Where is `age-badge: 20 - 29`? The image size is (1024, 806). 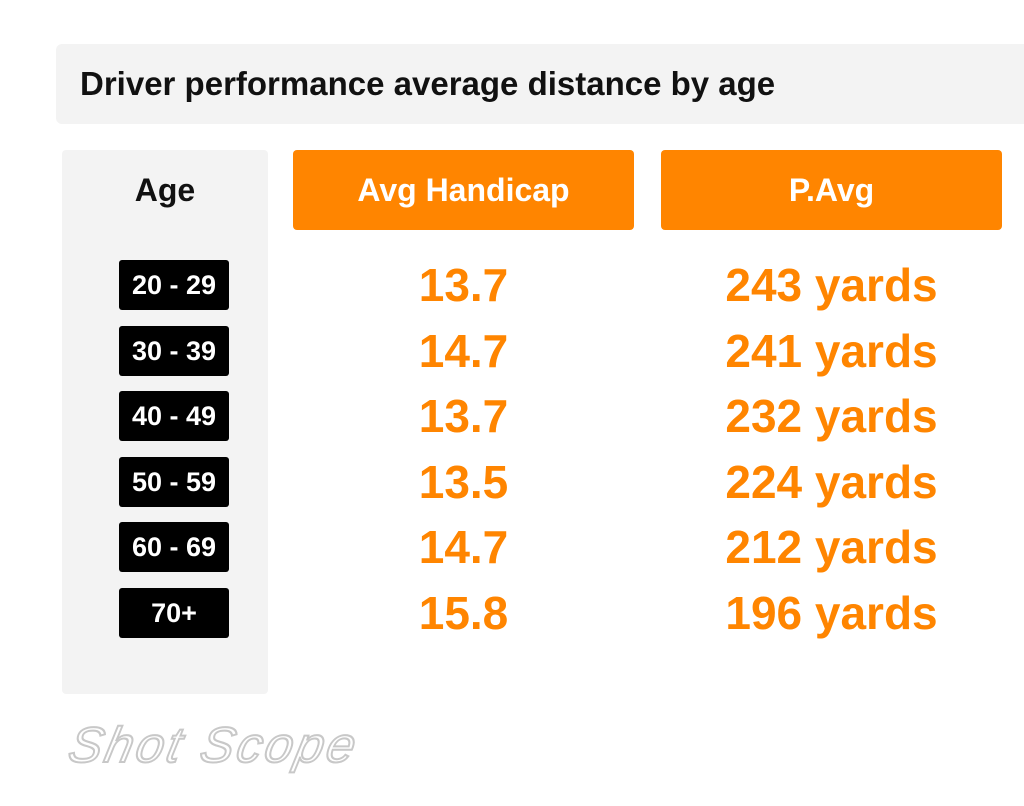
age-badge: 20 - 29 is located at coordinates (174, 285).